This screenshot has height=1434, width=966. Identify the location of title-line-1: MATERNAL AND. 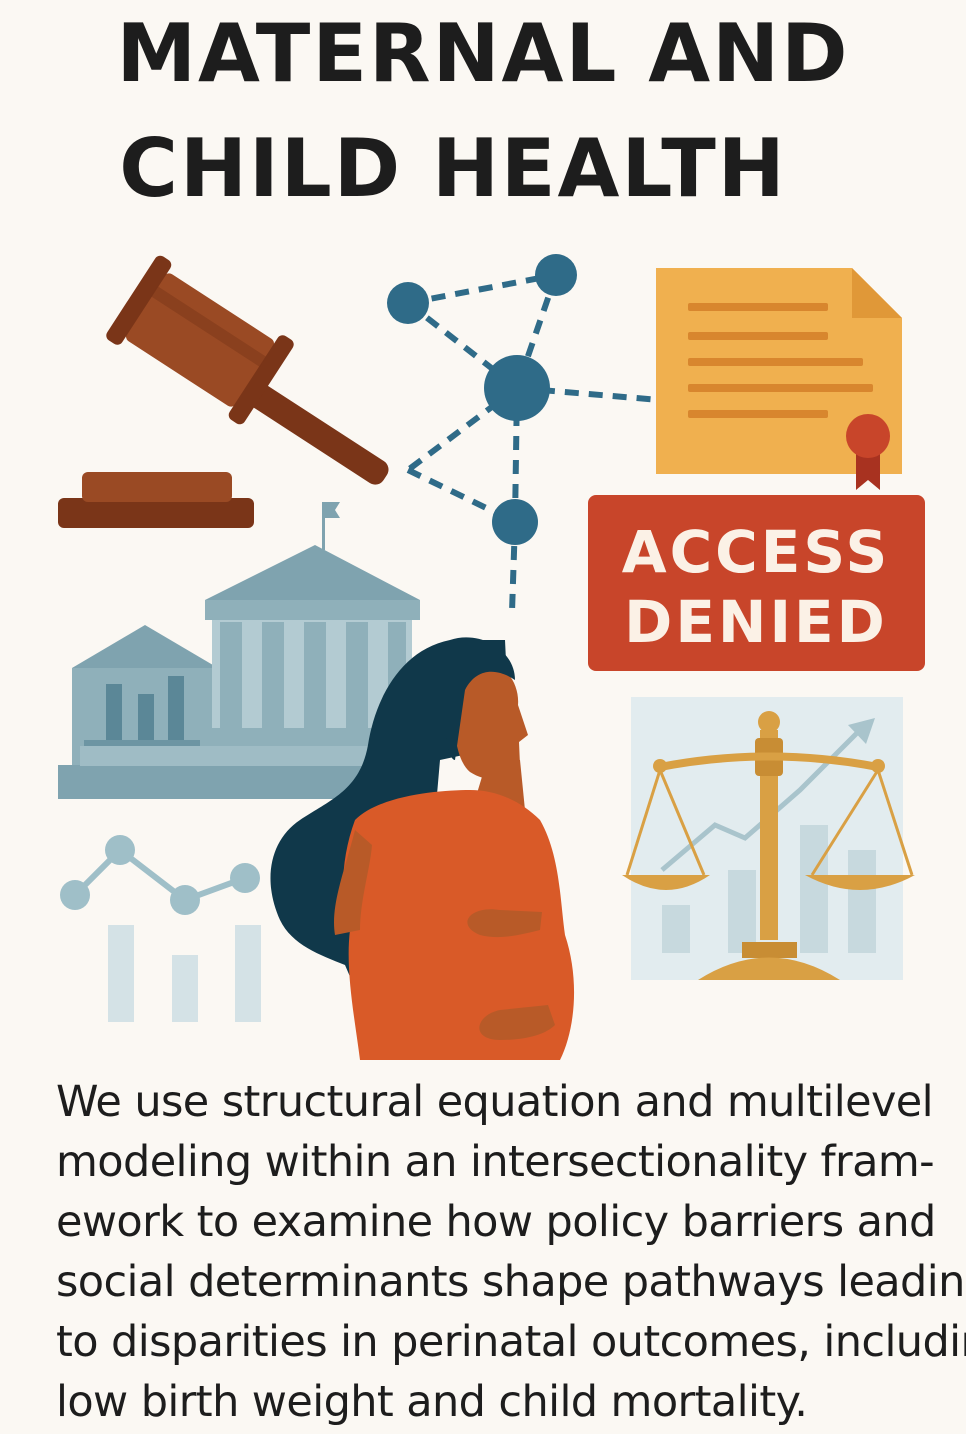
(483, 53).